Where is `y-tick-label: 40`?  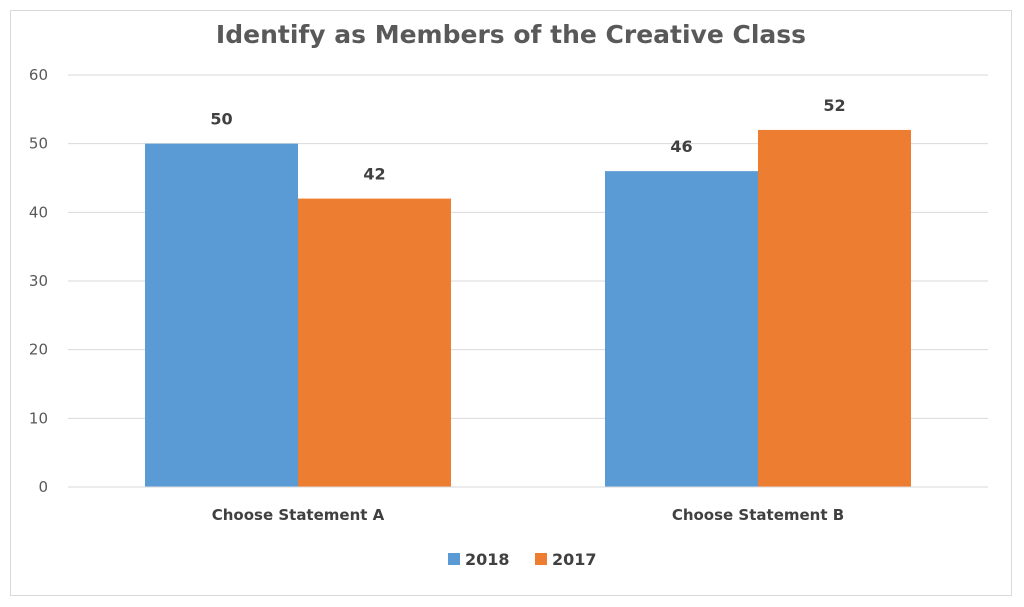 y-tick-label: 40 is located at coordinates (38, 212).